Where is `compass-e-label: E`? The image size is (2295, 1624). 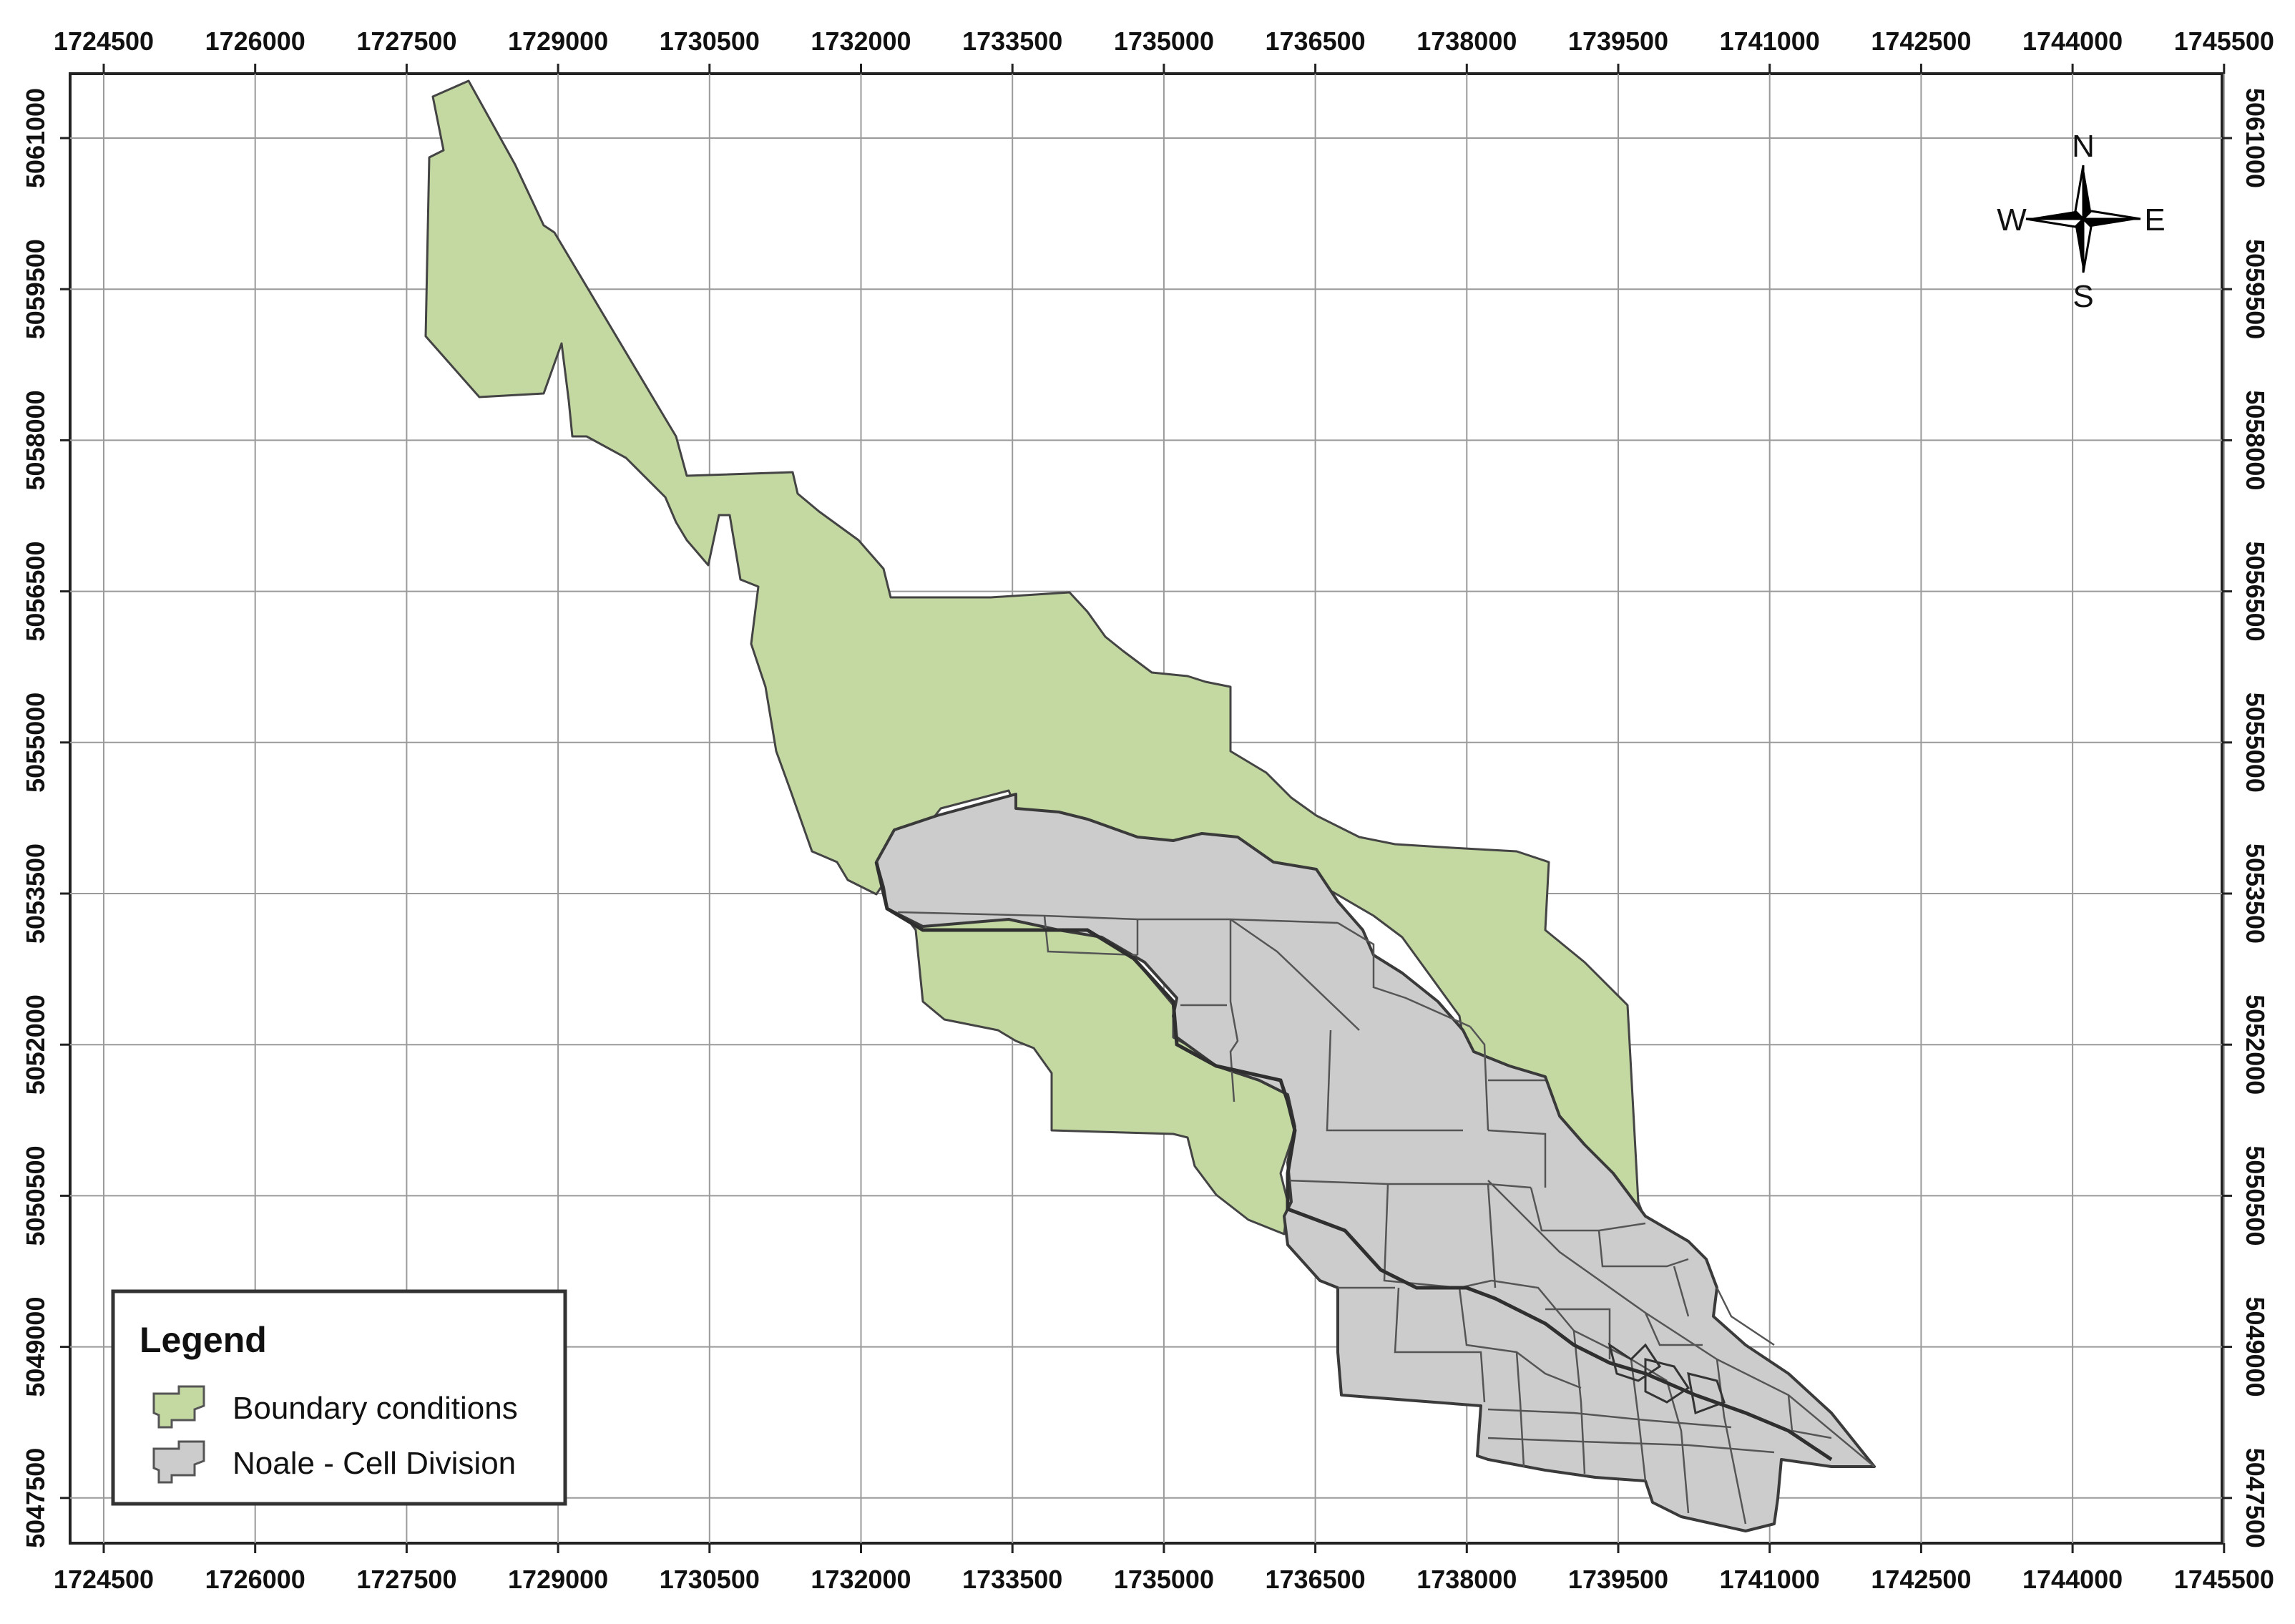
compass-e-label: E is located at coordinates (2154, 220).